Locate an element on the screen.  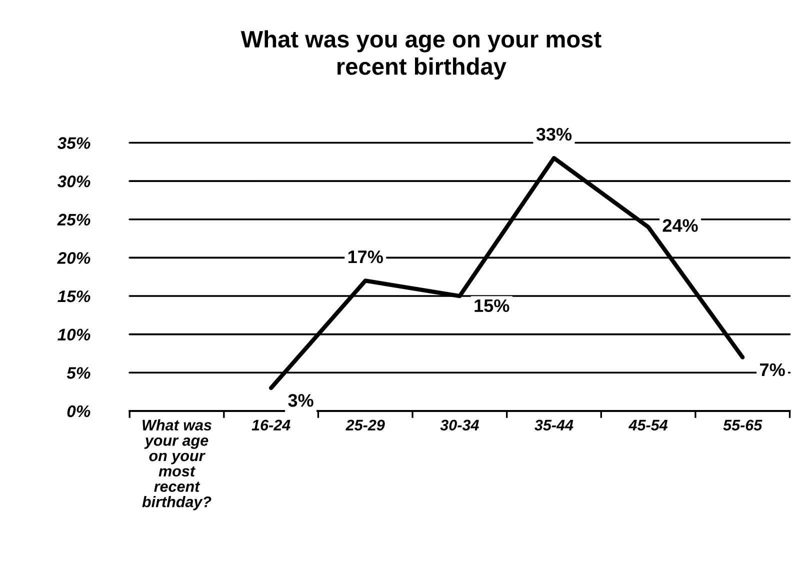
data-label: 7% is located at coordinates (772, 369).